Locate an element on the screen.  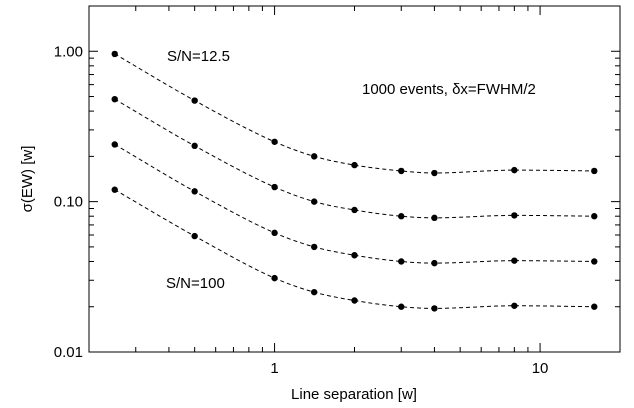
x-tick-label: 1 is located at coordinates (274, 368).